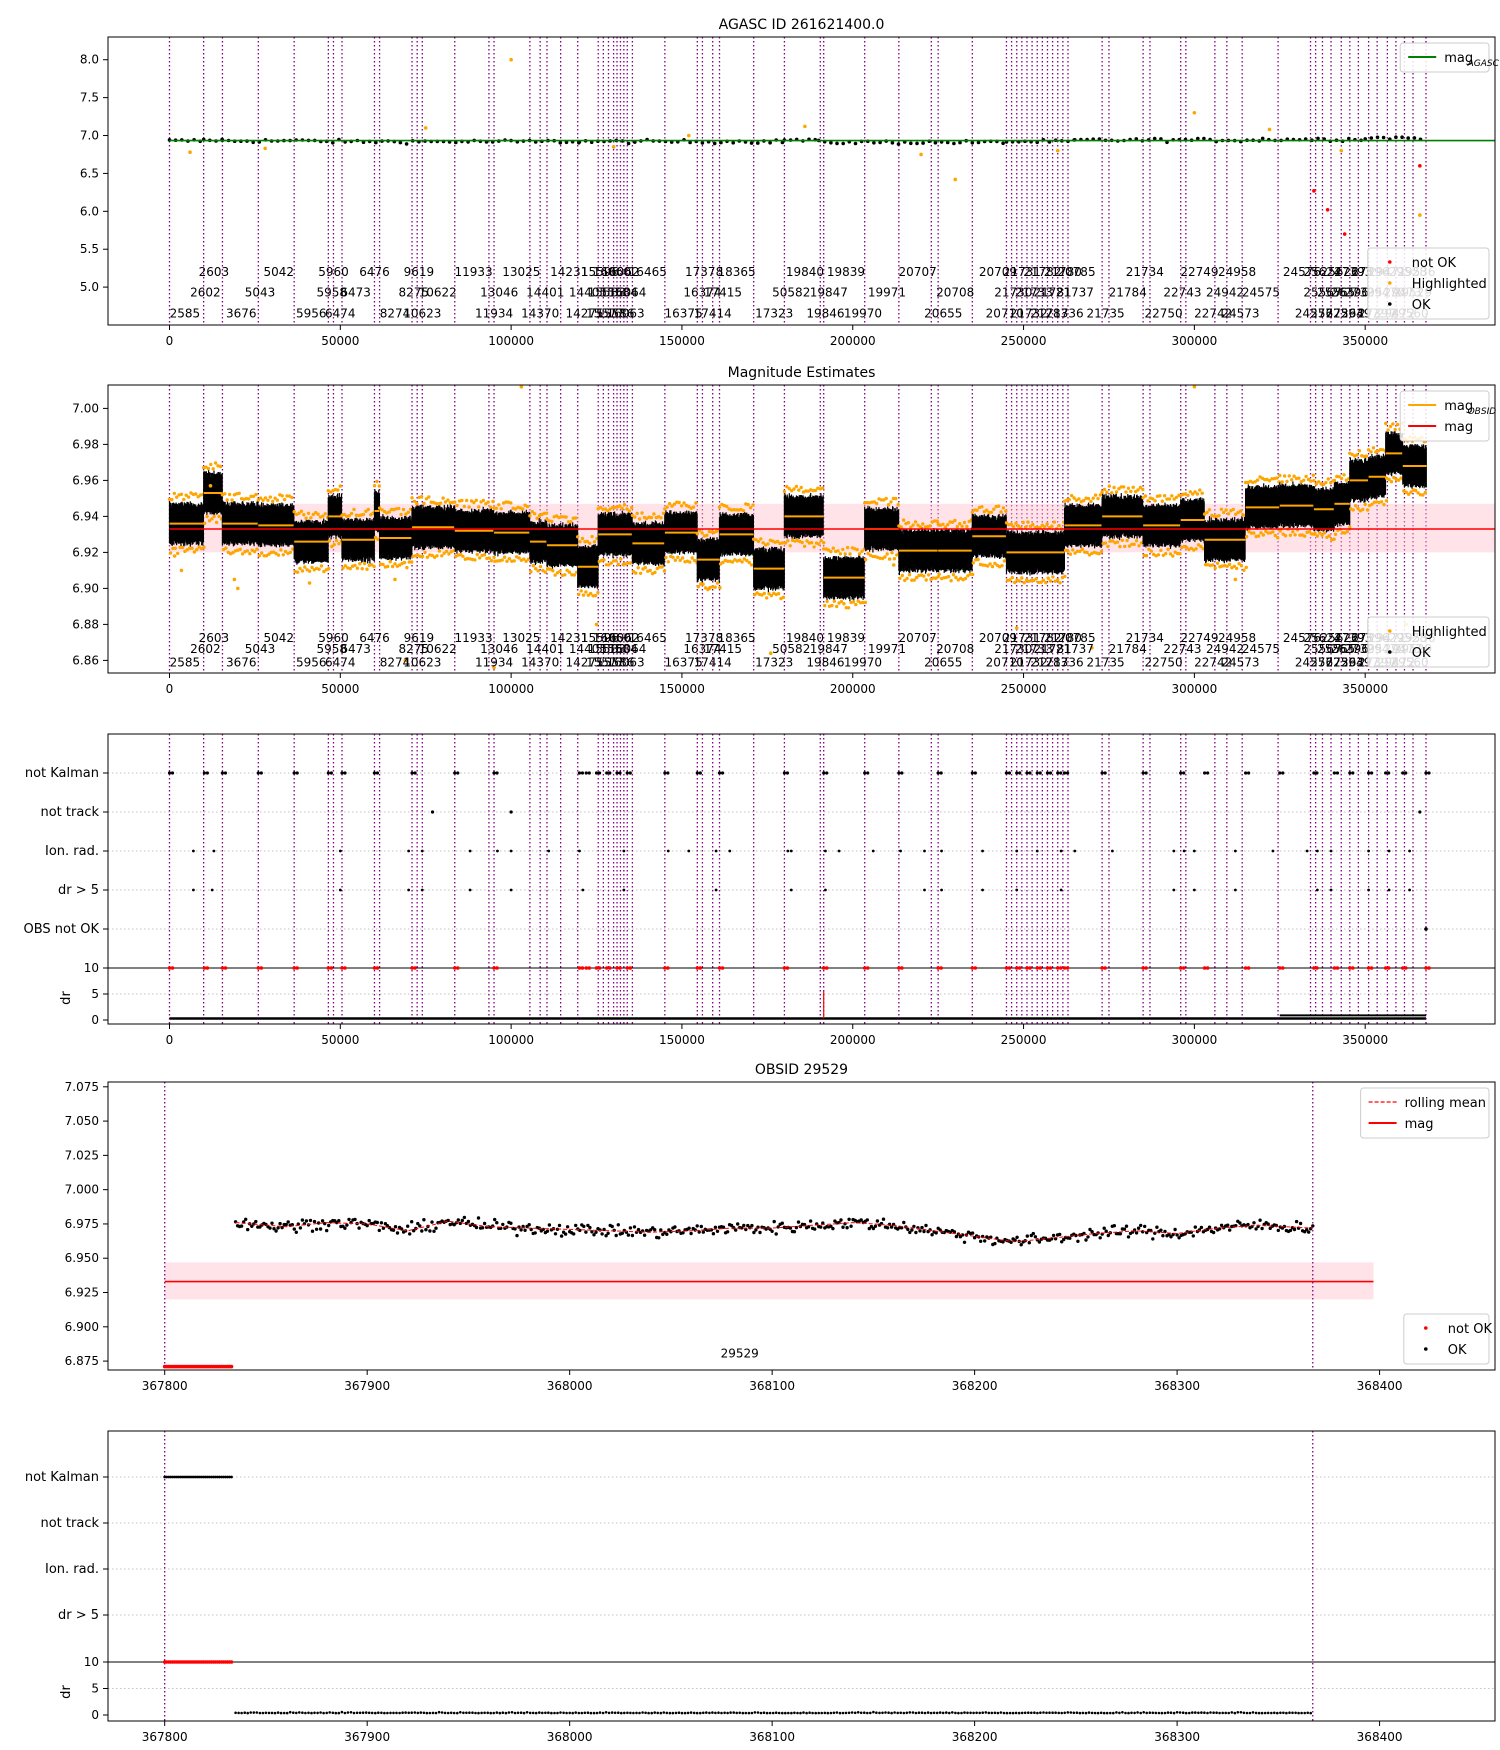 The width and height of the screenshot is (1500, 1750). I want to click on y-tick-label: 6.925, so click(82, 1293).